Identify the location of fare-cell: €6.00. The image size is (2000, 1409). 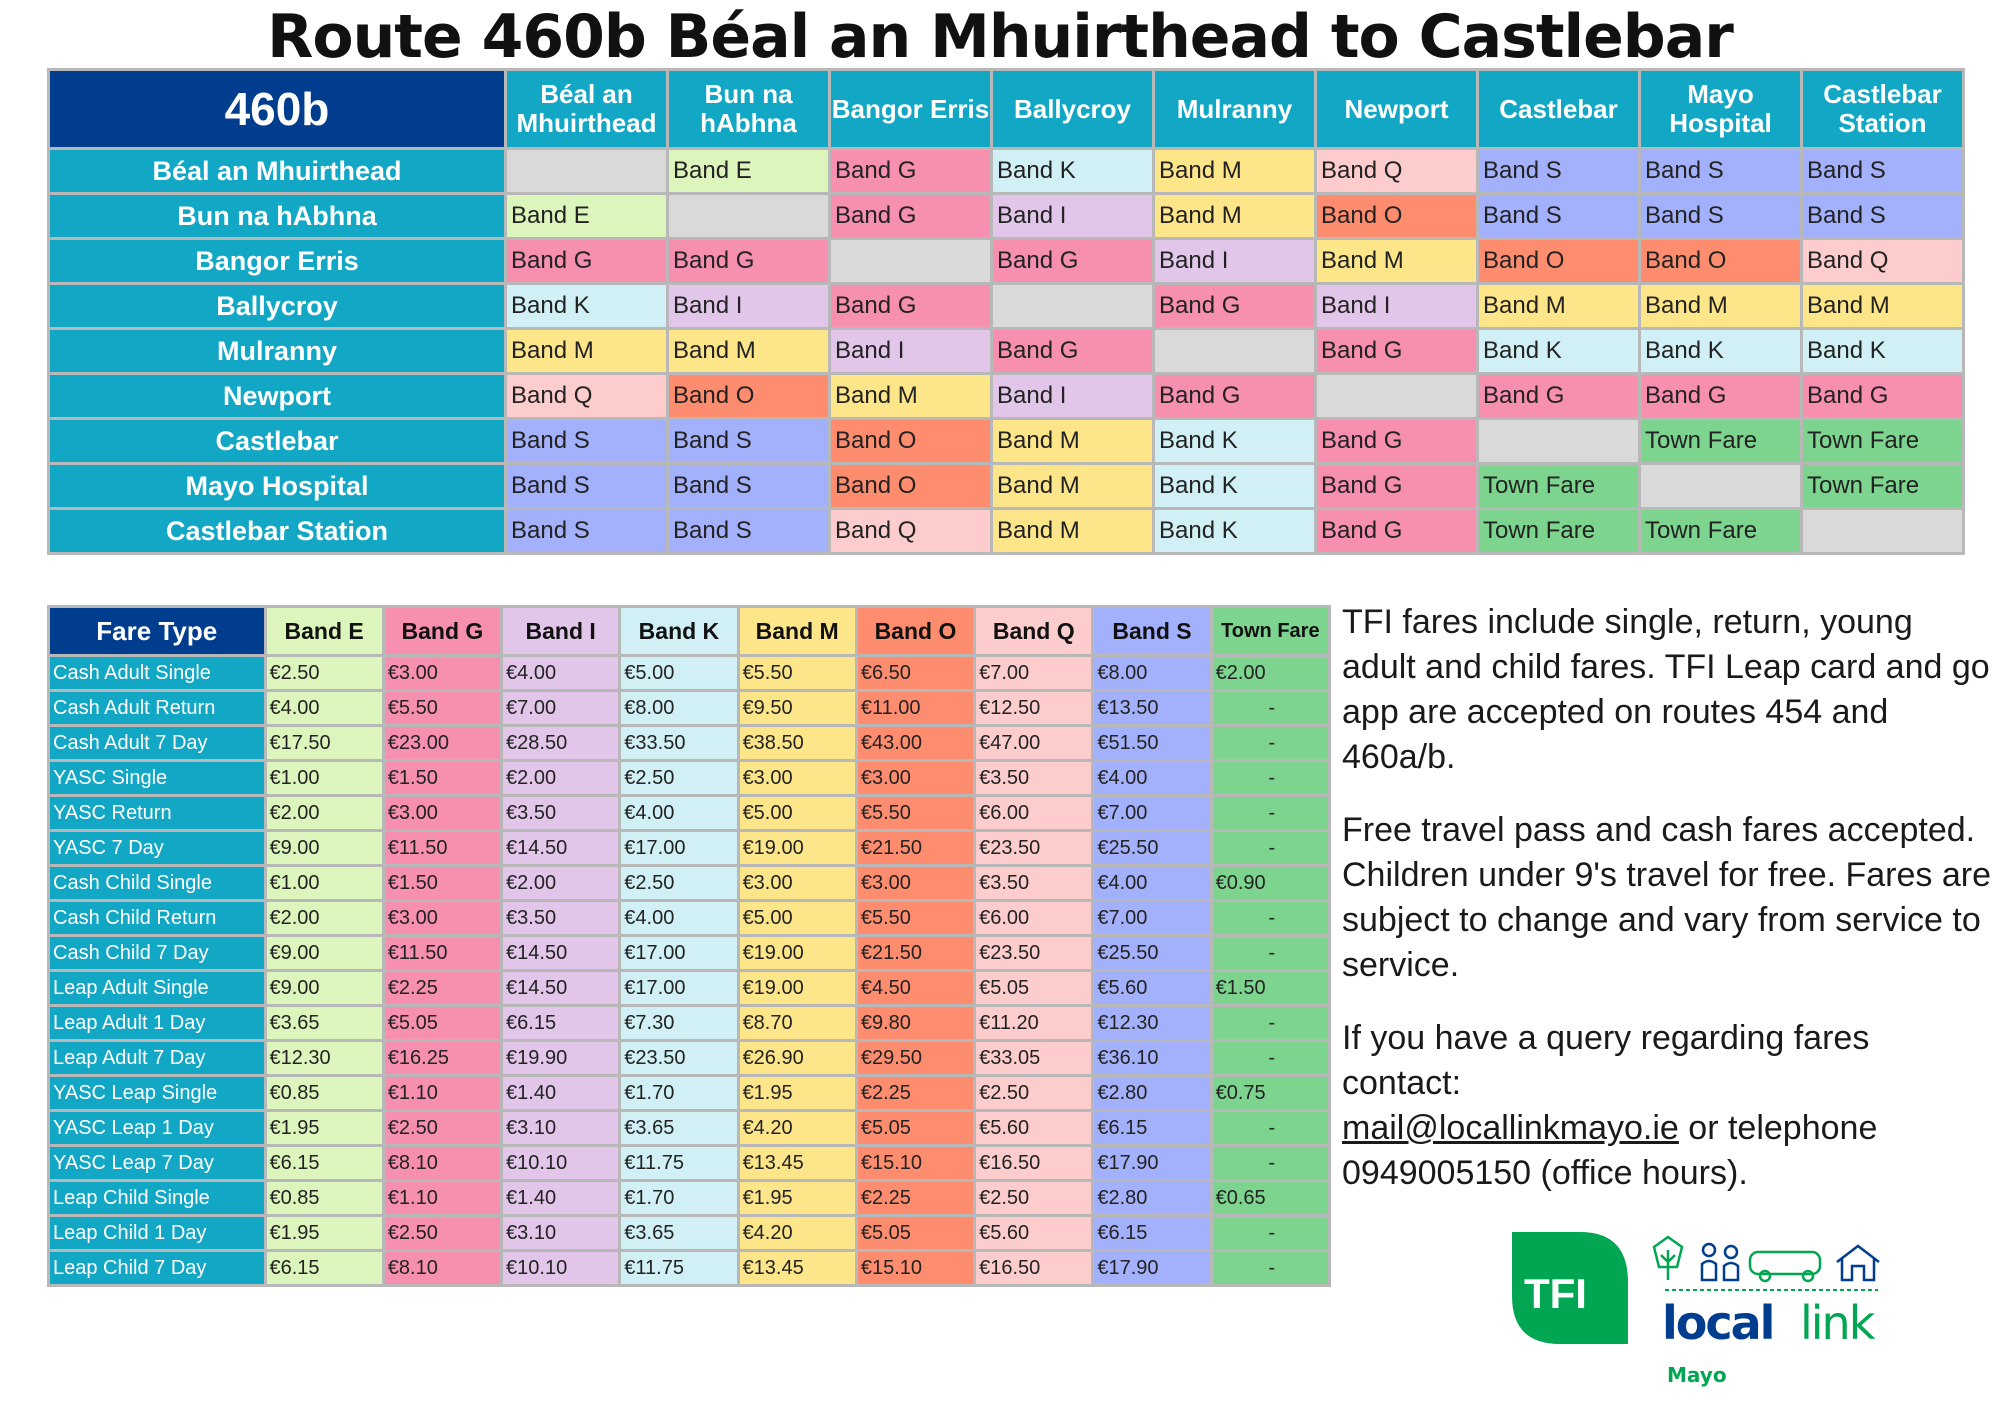
(1034, 918).